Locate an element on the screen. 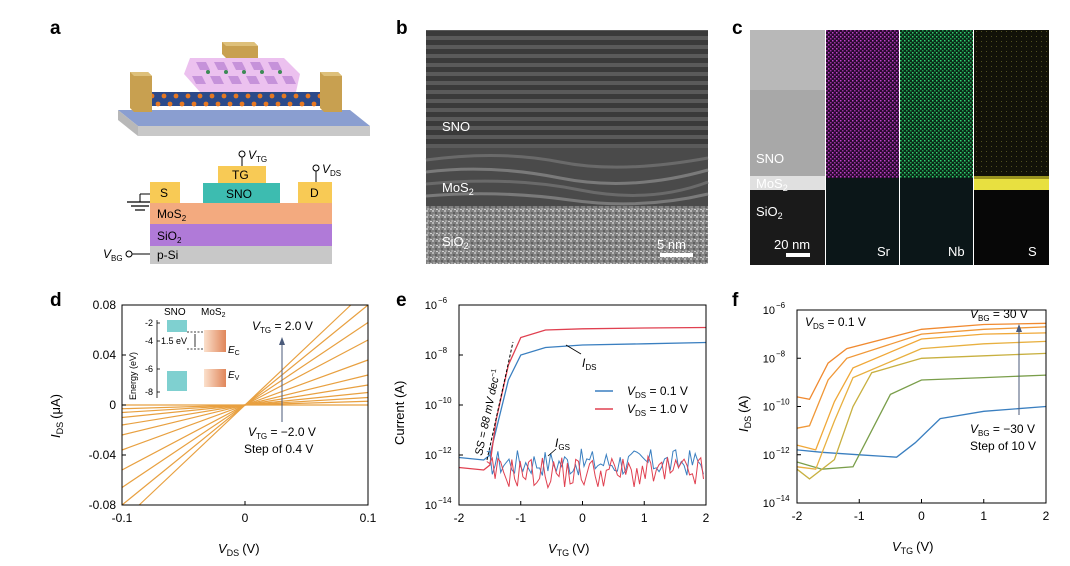 This screenshot has height=566, width=1070. e-ytick-exp: −12 is located at coordinates (445, 450).